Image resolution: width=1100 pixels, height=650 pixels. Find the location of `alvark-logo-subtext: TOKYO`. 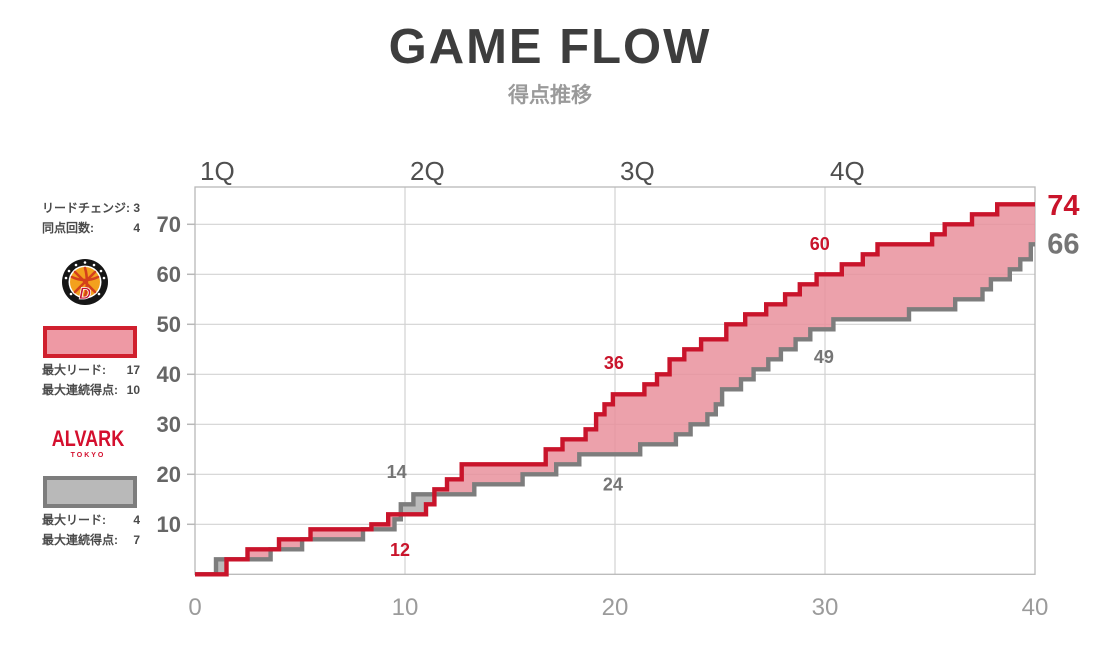

alvark-logo-subtext: TOKYO is located at coordinates (88, 455).